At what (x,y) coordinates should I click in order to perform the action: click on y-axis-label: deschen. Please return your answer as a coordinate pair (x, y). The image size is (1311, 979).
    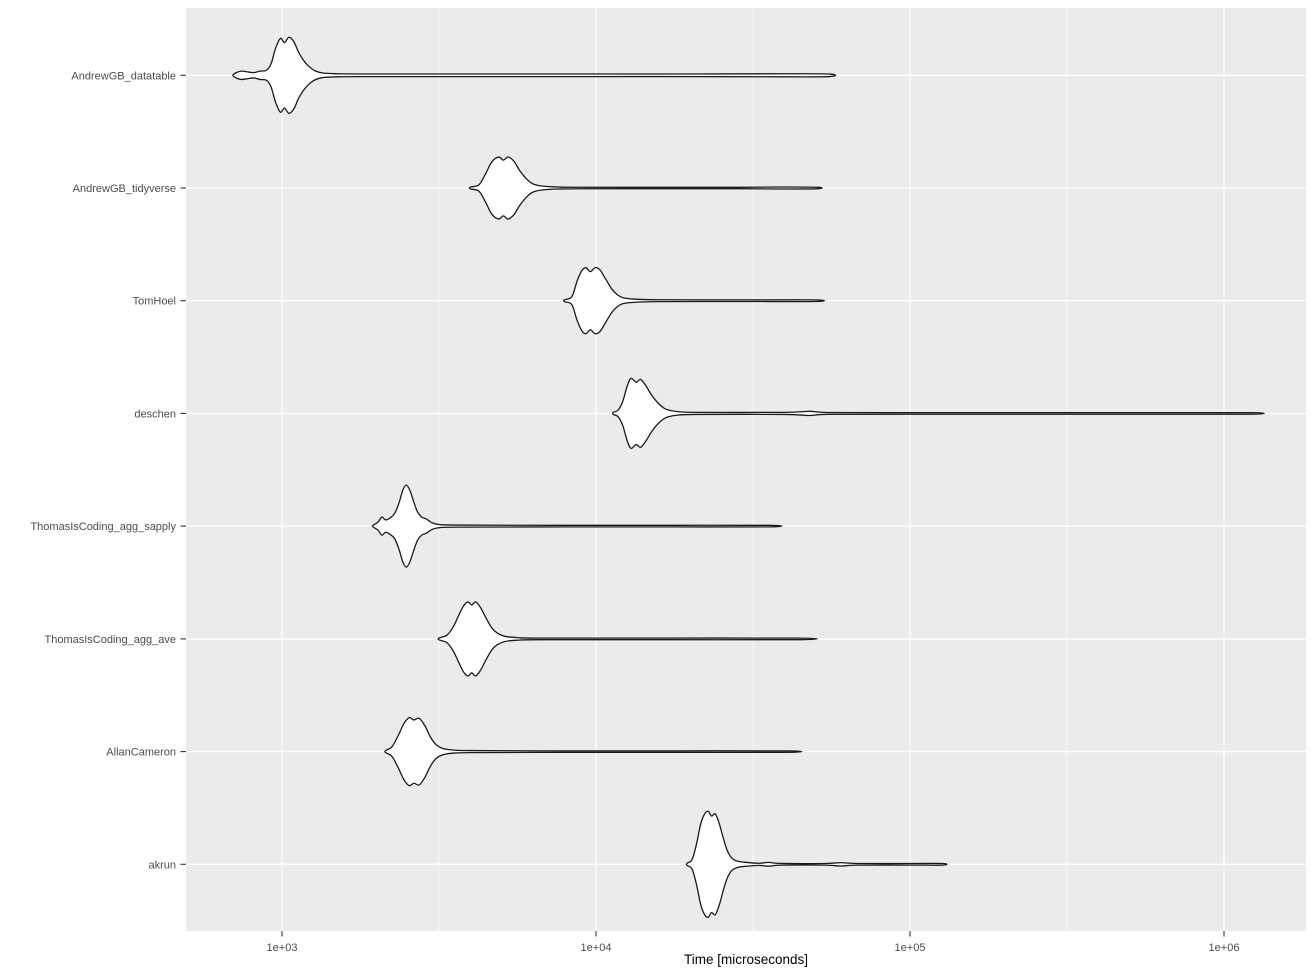
    Looking at the image, I should click on (155, 414).